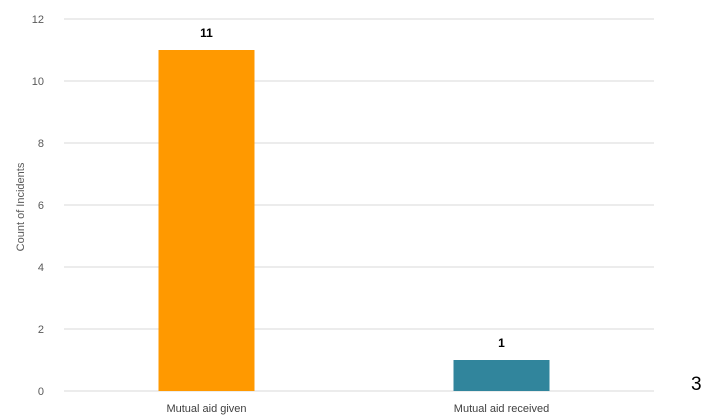 The height and width of the screenshot is (417, 717). I want to click on bar-mutual-aid-received, so click(501, 375).